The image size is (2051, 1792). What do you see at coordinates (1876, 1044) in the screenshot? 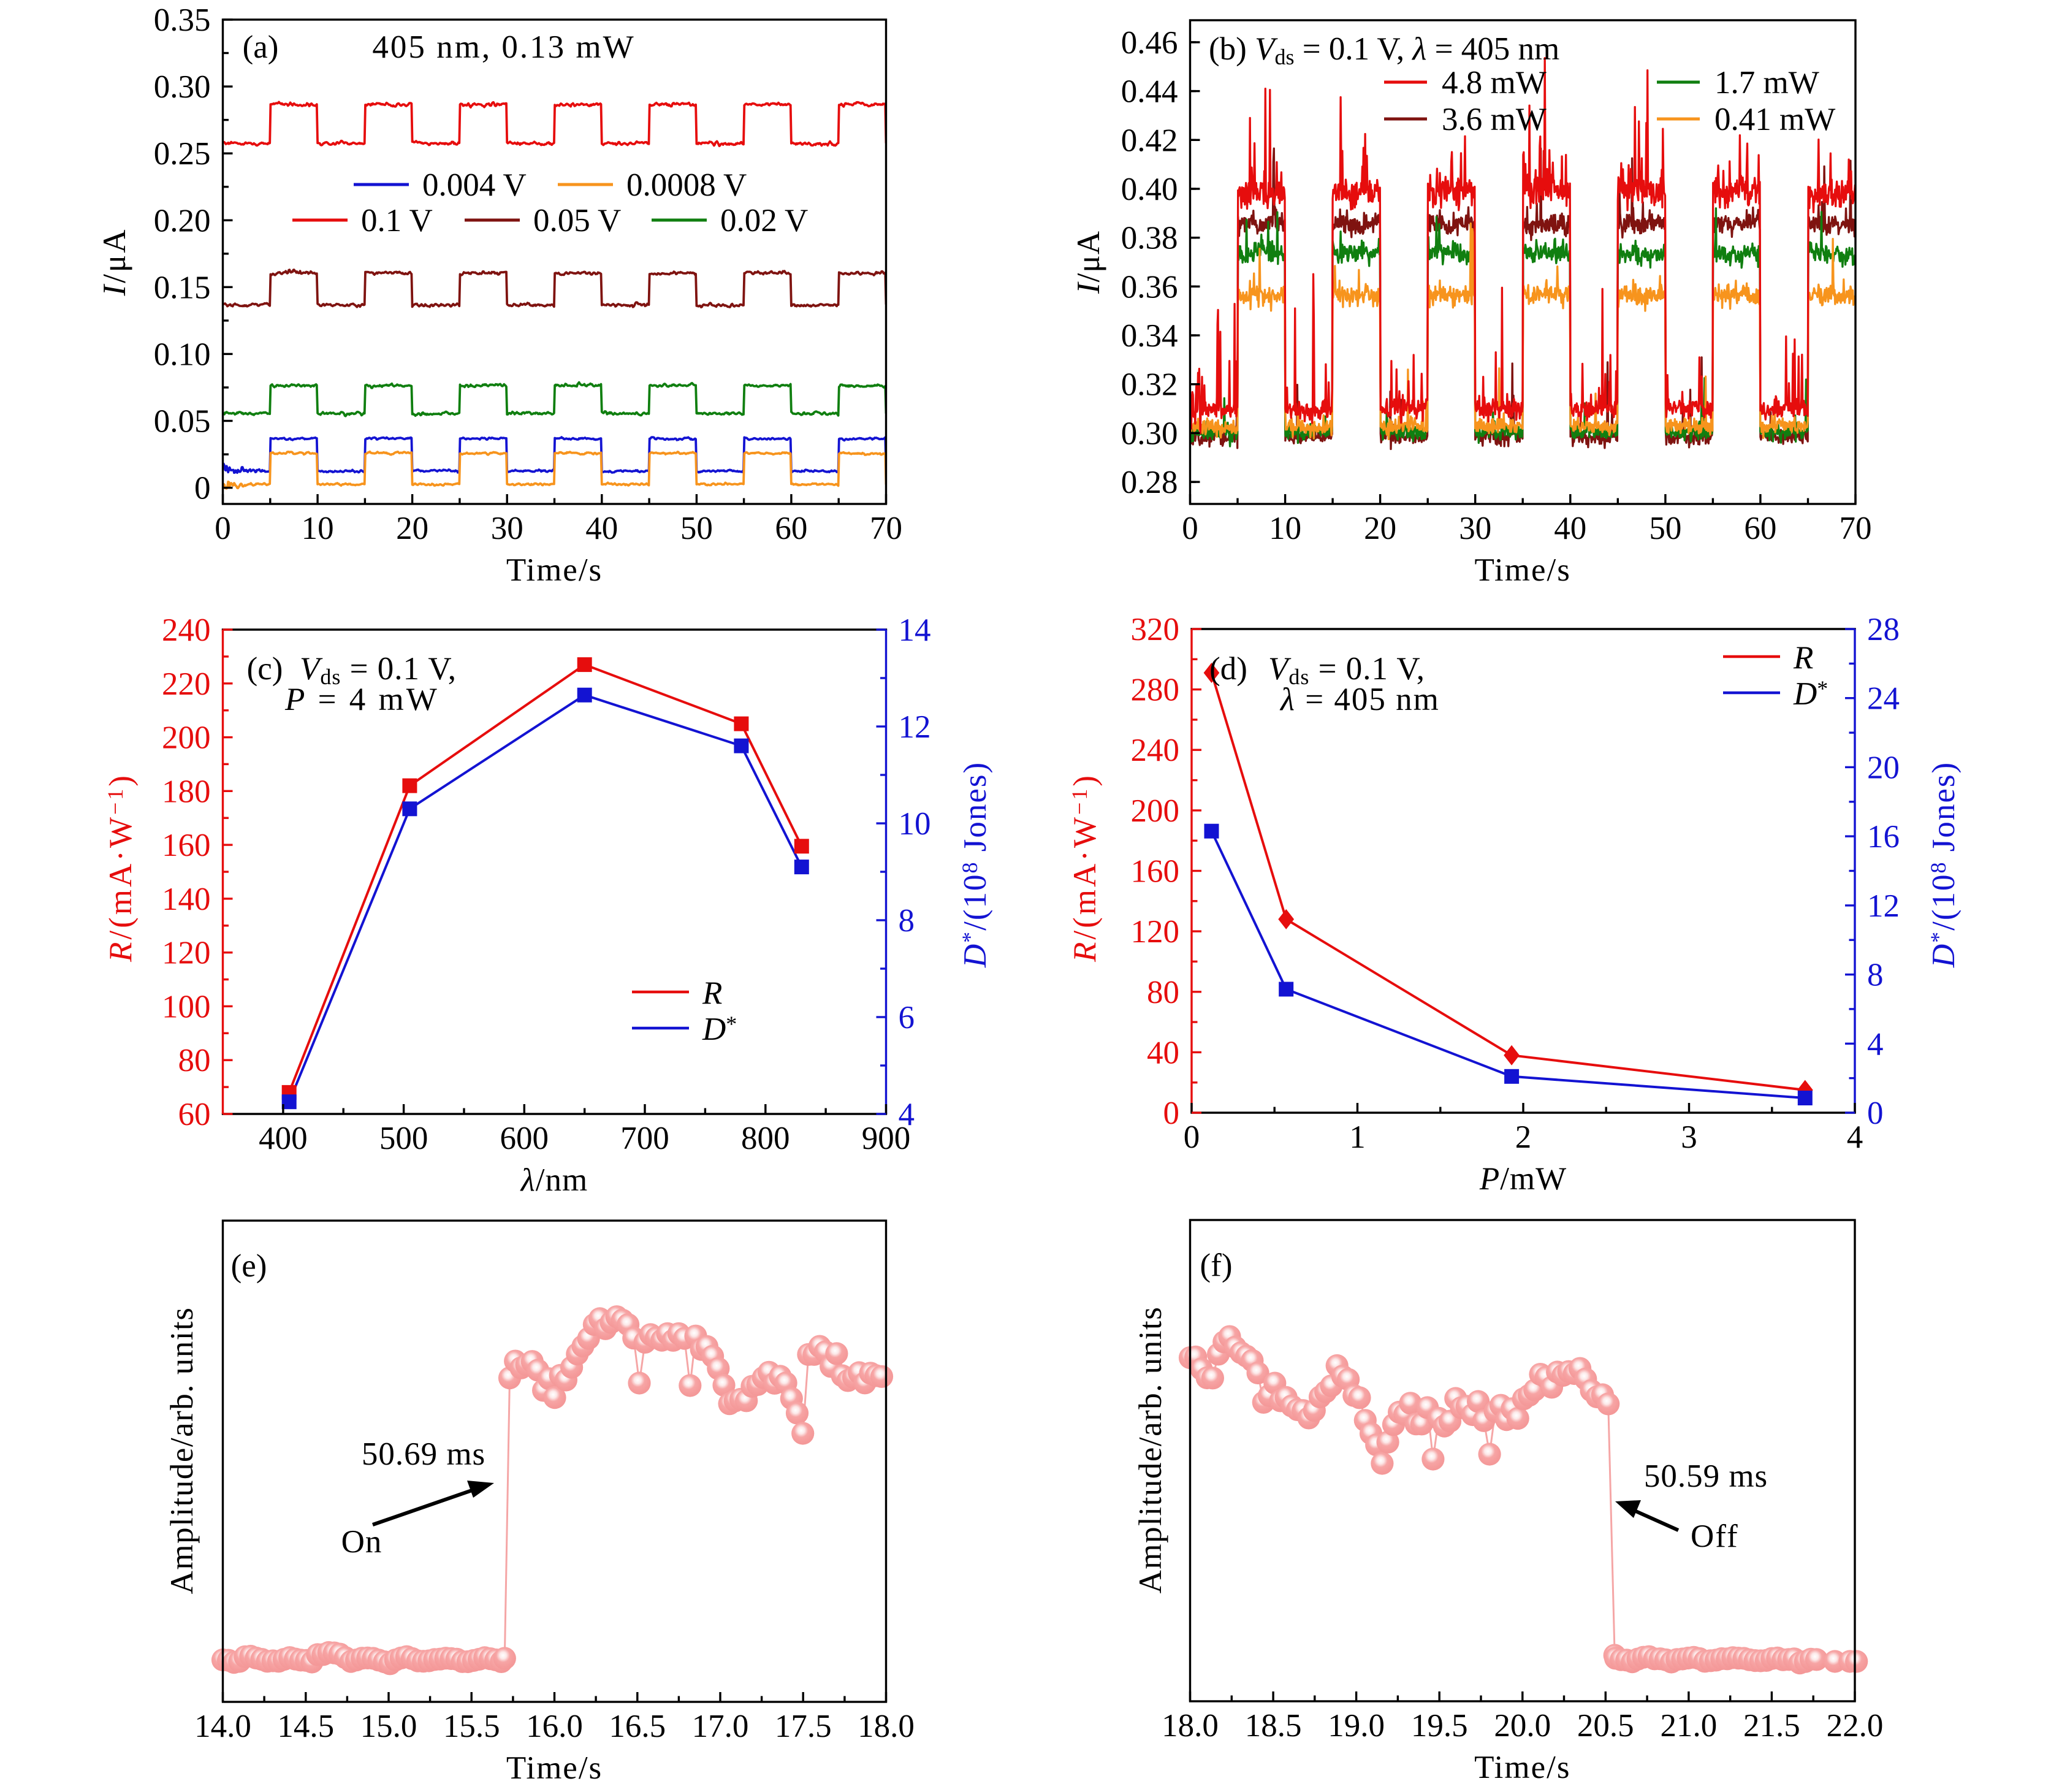
I see `svg-text: 4` at bounding box center [1876, 1044].